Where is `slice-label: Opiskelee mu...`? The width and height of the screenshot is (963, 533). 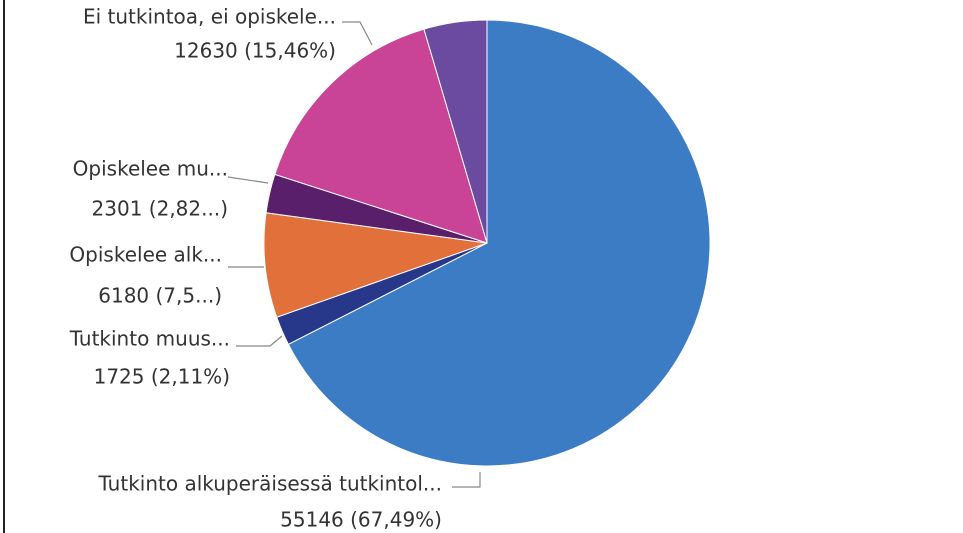
slice-label: Opiskelee mu... is located at coordinates (150, 169).